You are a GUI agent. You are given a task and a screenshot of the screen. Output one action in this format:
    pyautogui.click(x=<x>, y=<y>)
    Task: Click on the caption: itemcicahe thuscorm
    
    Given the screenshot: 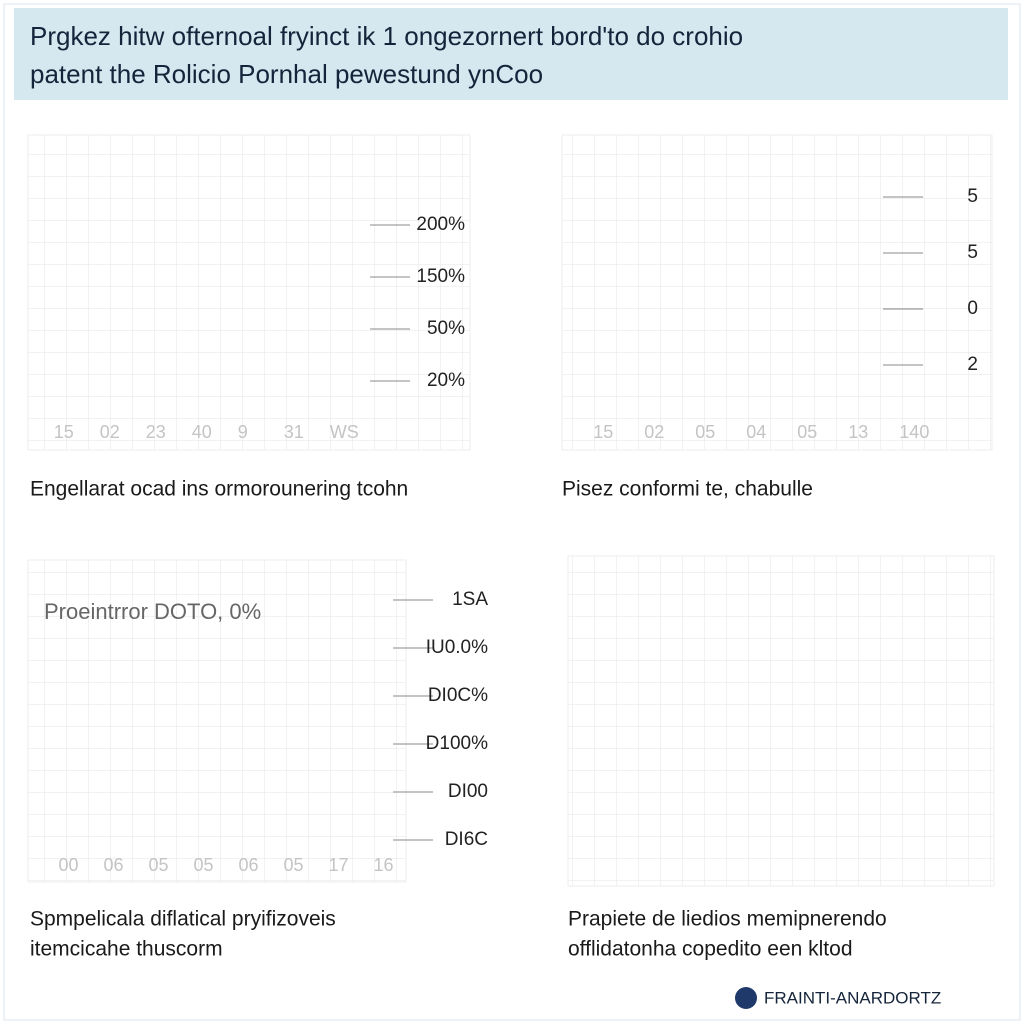 What is the action you would take?
    pyautogui.click(x=126, y=949)
    